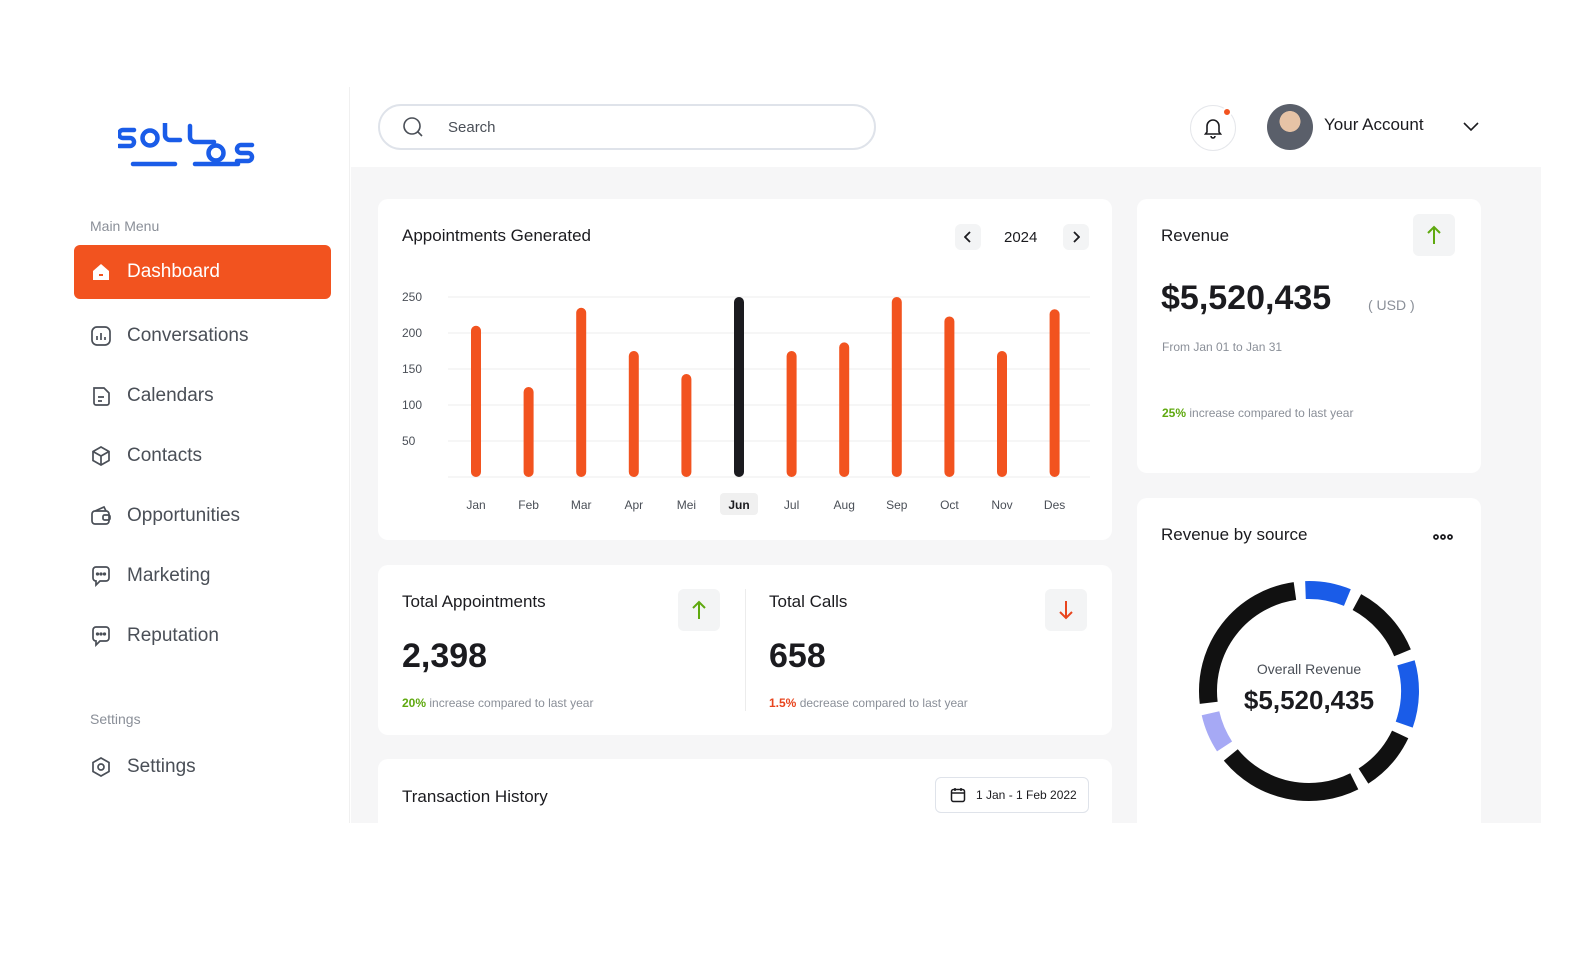 This screenshot has width=1590, height=964. I want to click on bar-jun, so click(739, 387).